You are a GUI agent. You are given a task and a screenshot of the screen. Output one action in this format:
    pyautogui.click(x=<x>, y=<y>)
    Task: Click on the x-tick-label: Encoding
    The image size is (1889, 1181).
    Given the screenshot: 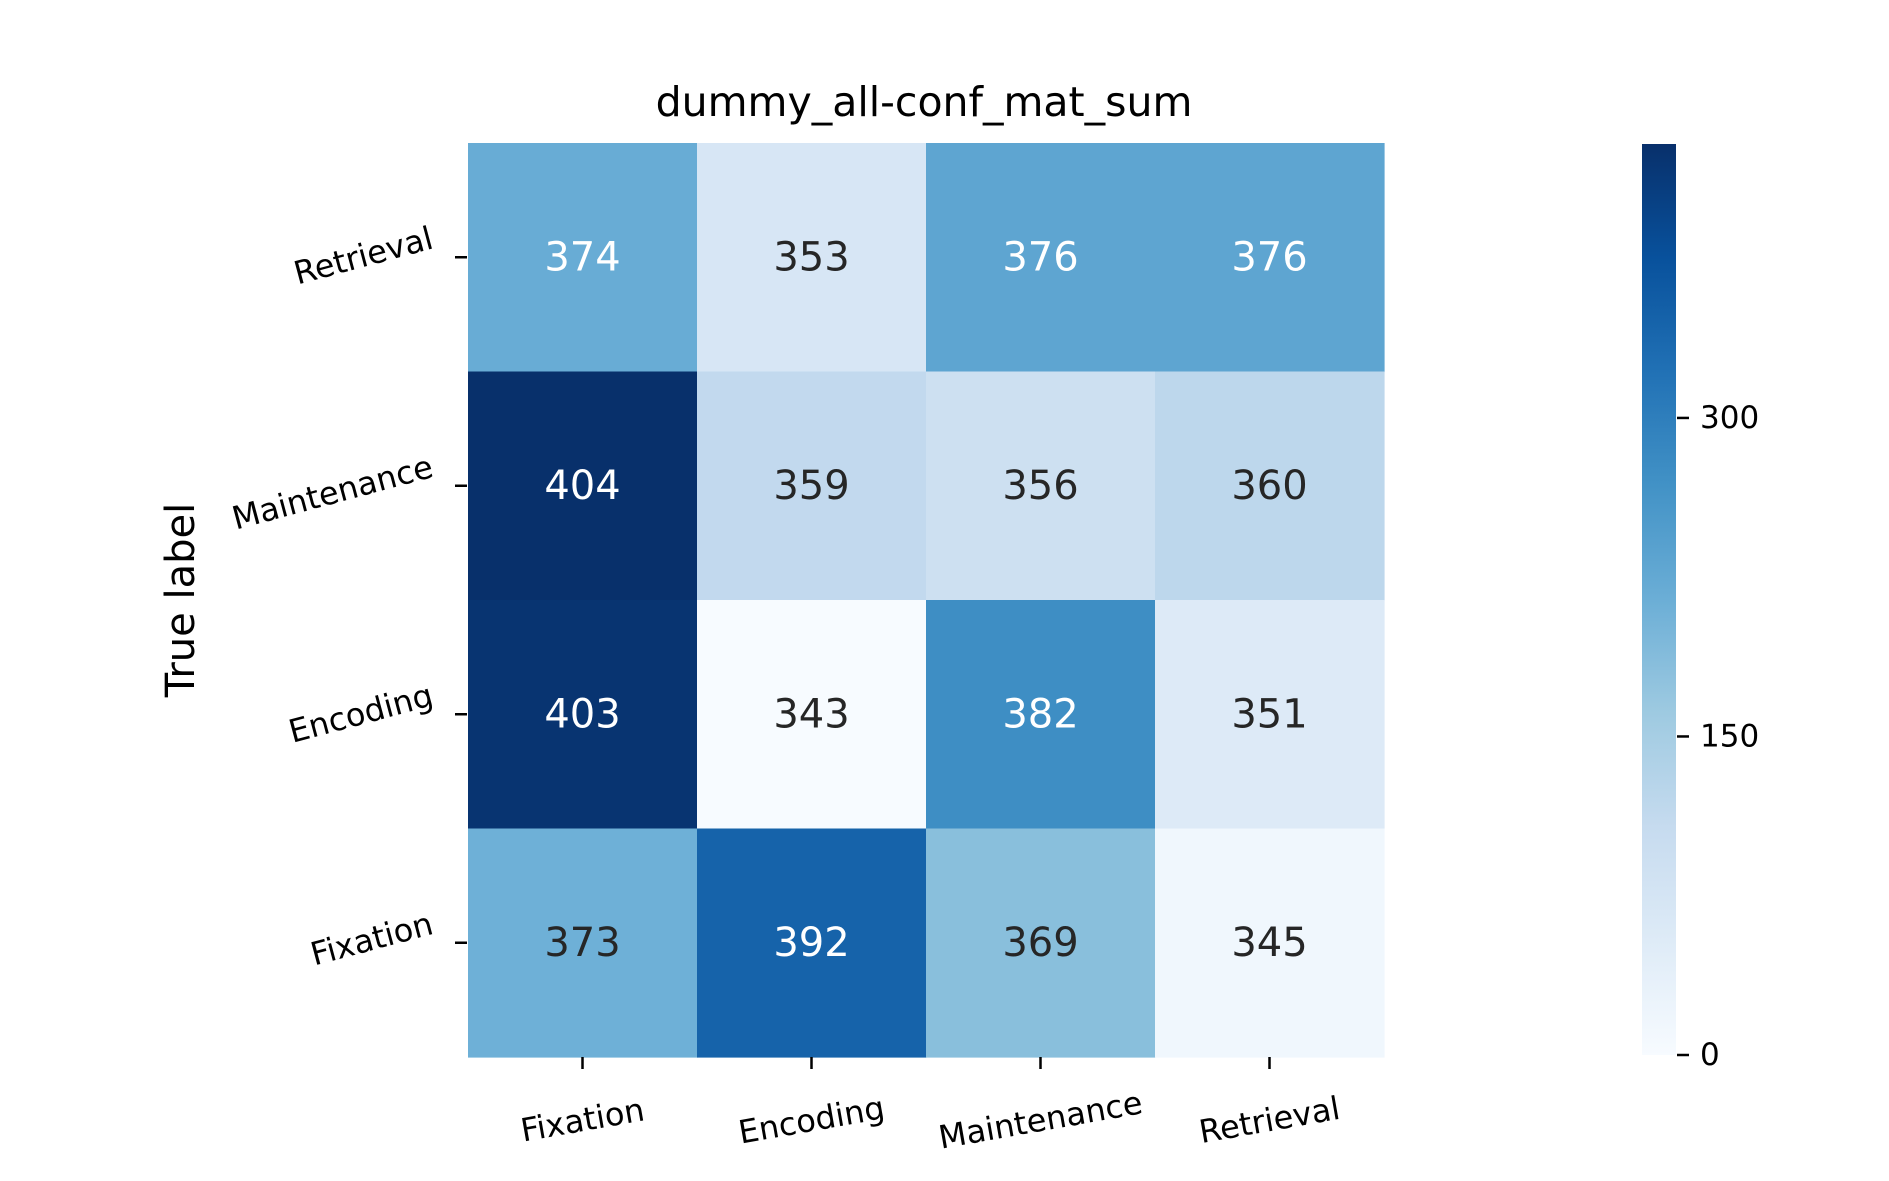 What is the action you would take?
    pyautogui.click(x=812, y=1119)
    